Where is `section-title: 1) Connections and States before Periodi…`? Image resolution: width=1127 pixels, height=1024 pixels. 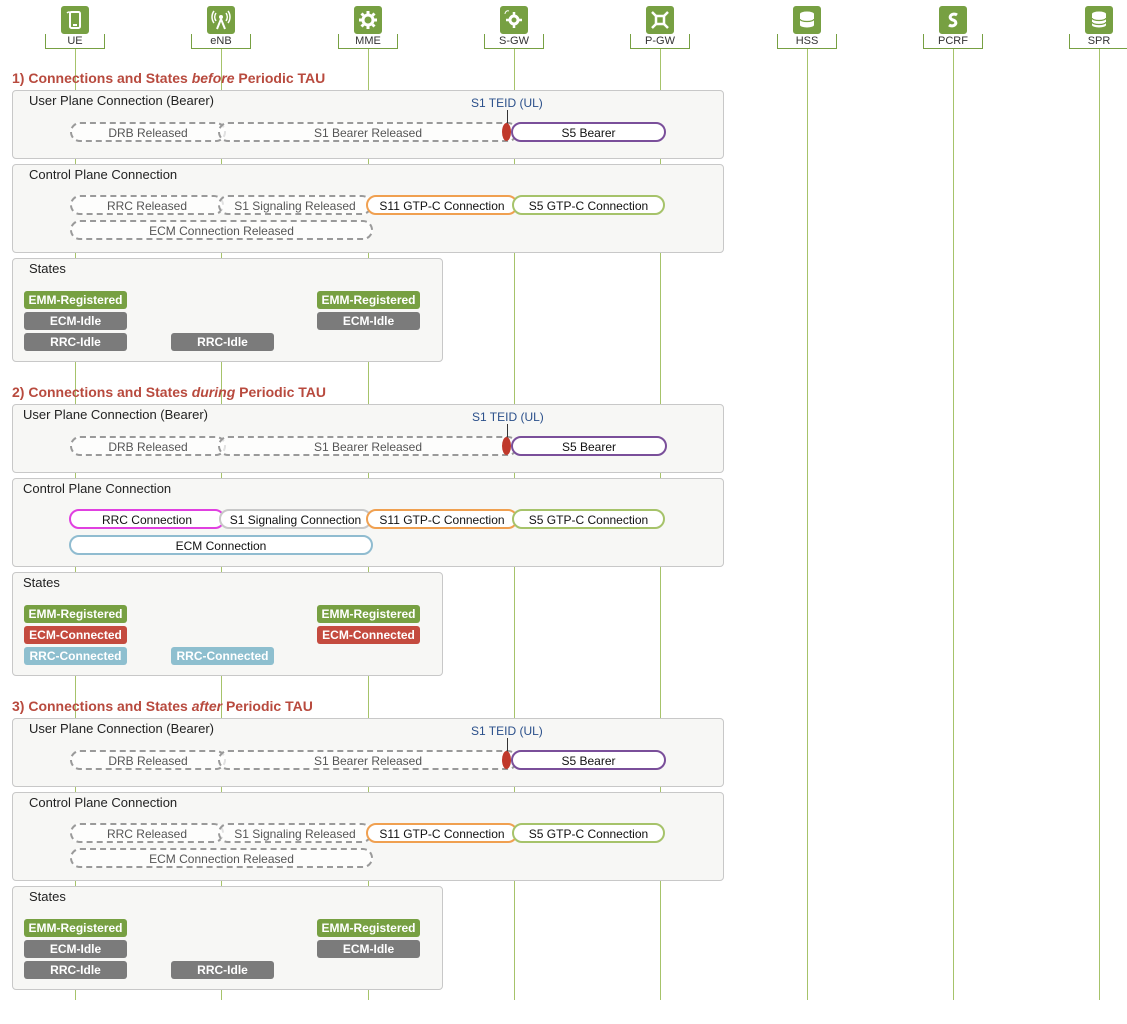
section-title: 1) Connections and States before Periodi… is located at coordinates (169, 78).